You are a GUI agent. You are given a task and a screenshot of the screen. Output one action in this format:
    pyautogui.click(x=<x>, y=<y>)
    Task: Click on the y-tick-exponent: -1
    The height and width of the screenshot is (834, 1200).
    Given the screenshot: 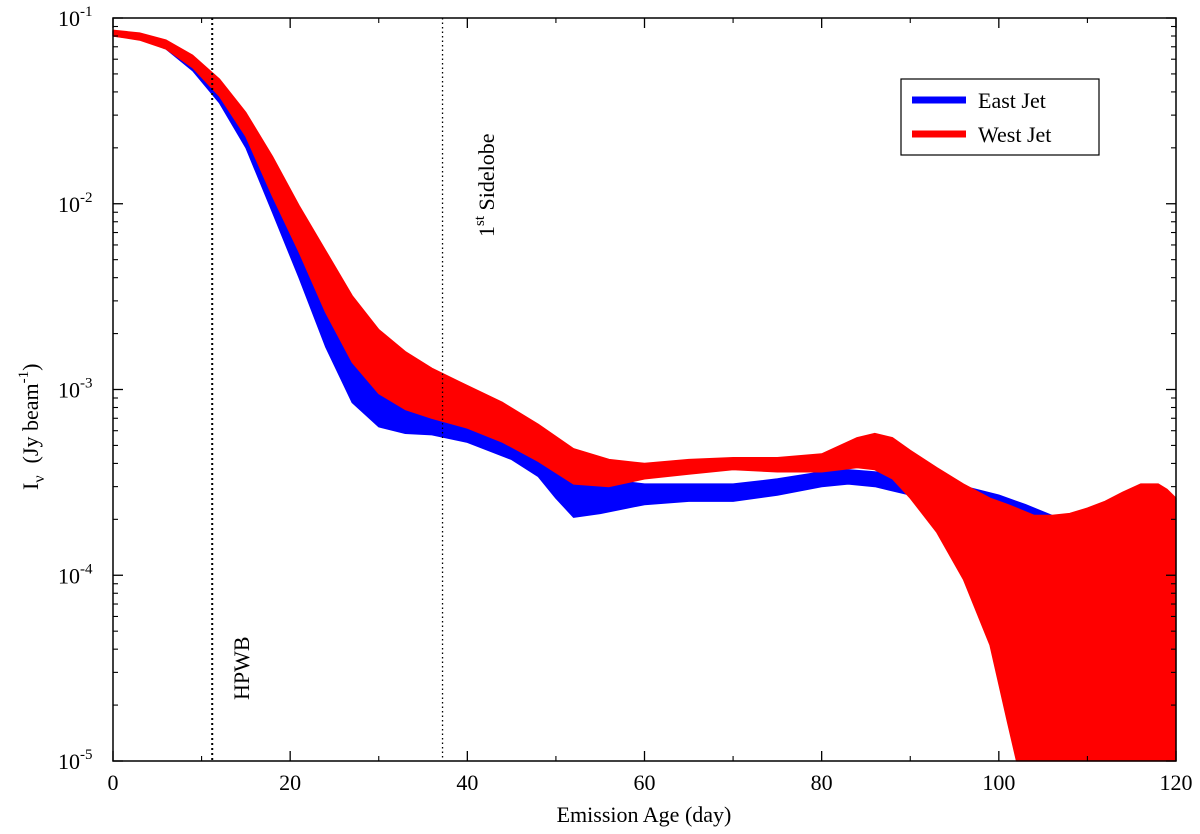 What is the action you would take?
    pyautogui.click(x=86, y=12)
    